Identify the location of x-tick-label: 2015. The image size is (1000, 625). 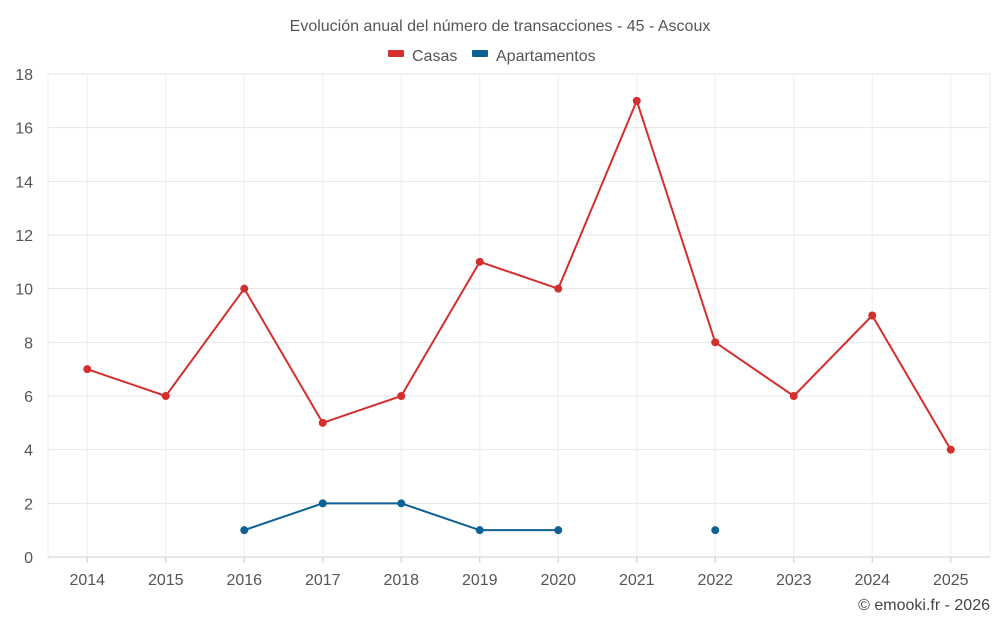
(166, 580).